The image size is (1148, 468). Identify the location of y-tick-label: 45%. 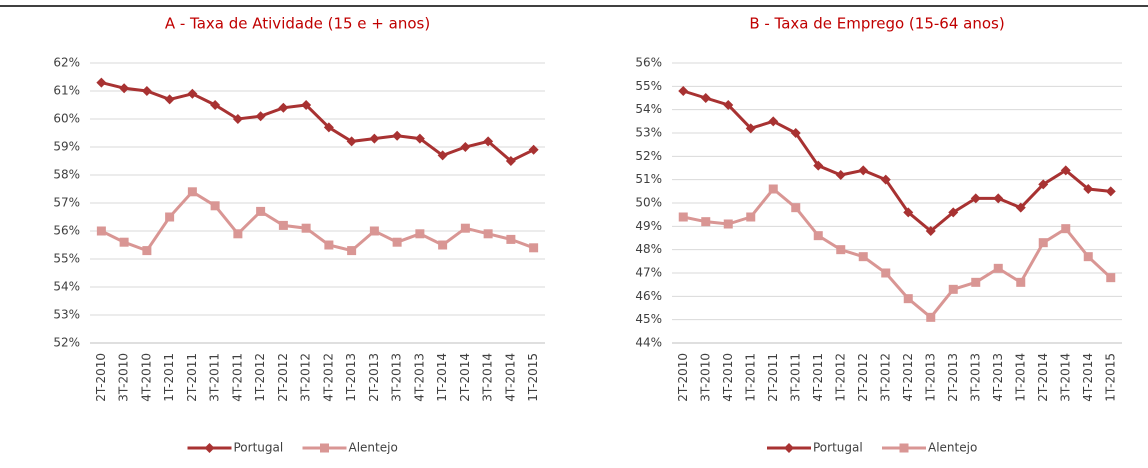
(648, 319).